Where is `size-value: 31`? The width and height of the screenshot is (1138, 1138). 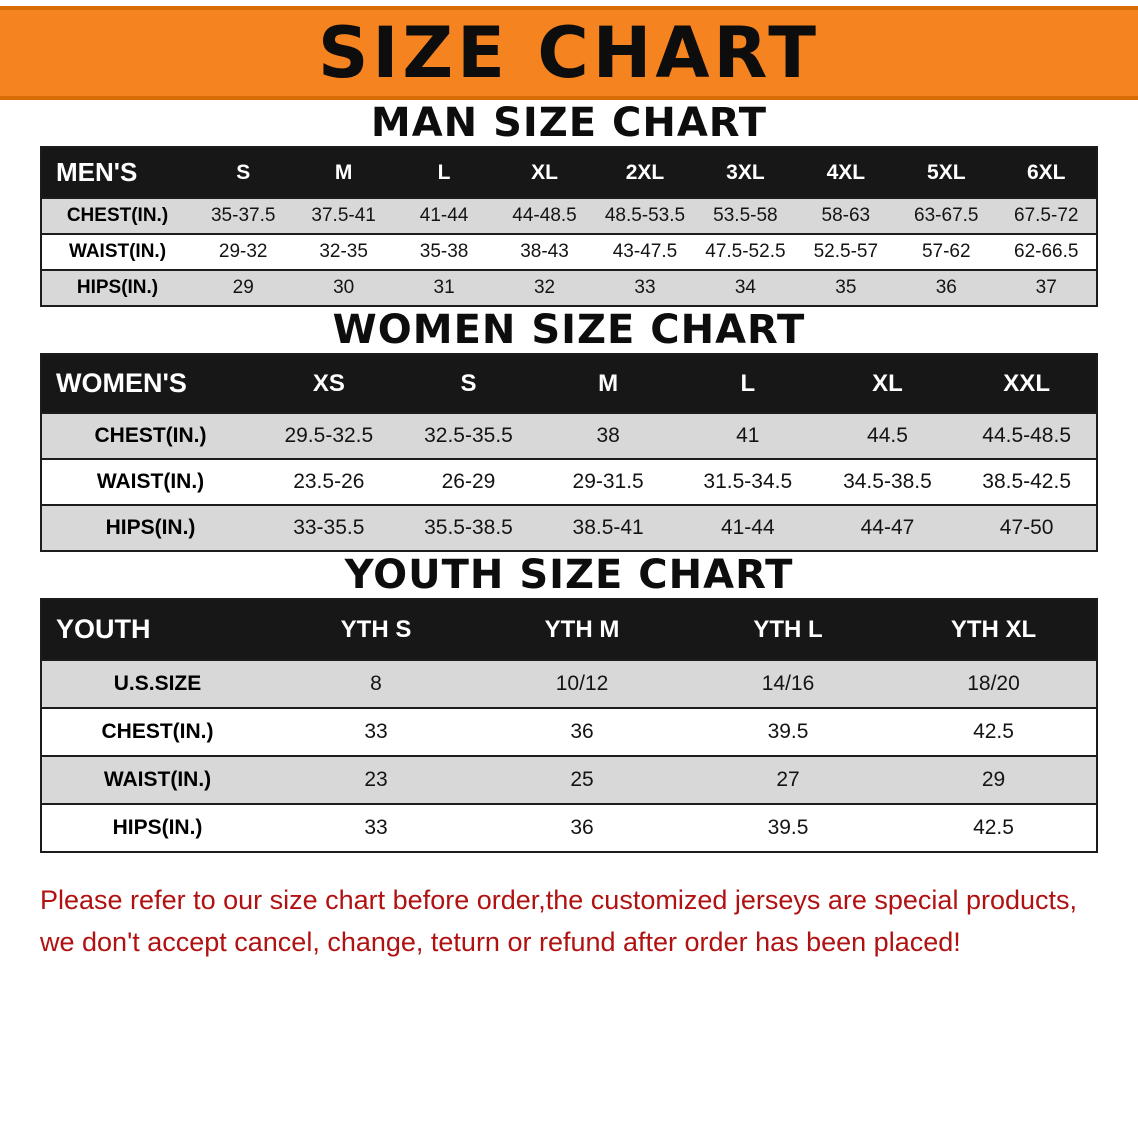 size-value: 31 is located at coordinates (444, 288).